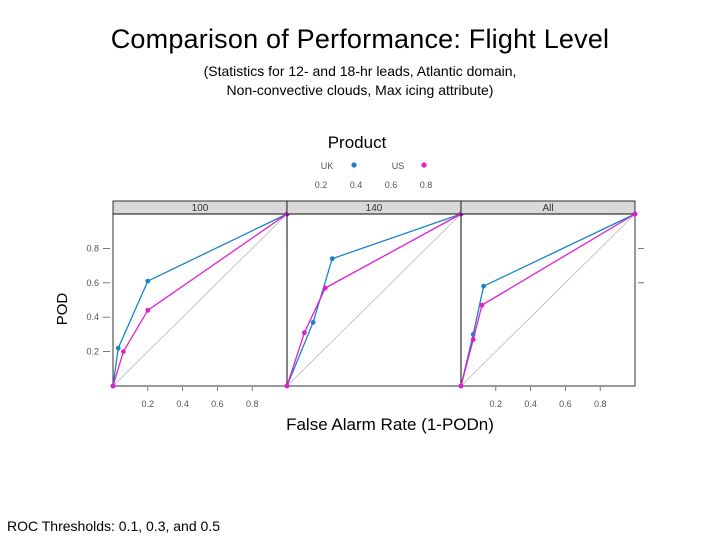  I want to click on strip-label: All, so click(547, 208).